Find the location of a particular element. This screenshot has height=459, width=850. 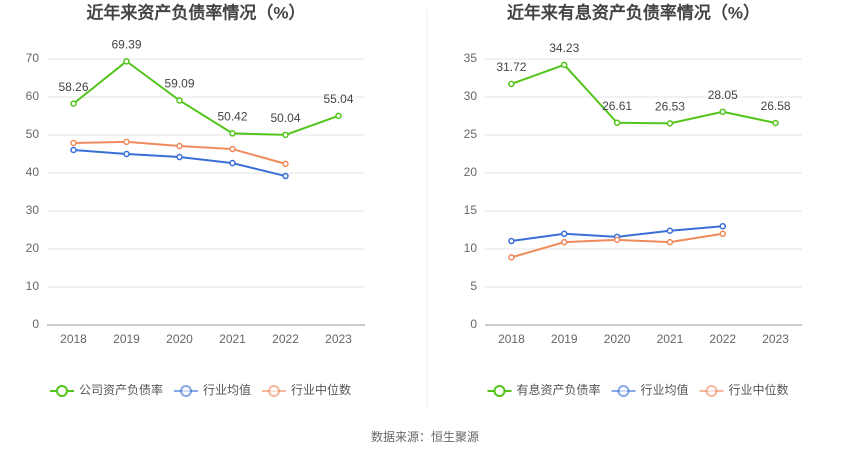

y-tick-label: 25 is located at coordinates (471, 134).